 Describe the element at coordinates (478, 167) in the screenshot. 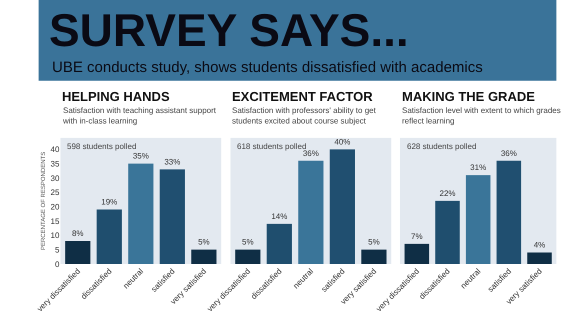

I see `data-label: 31%` at that location.